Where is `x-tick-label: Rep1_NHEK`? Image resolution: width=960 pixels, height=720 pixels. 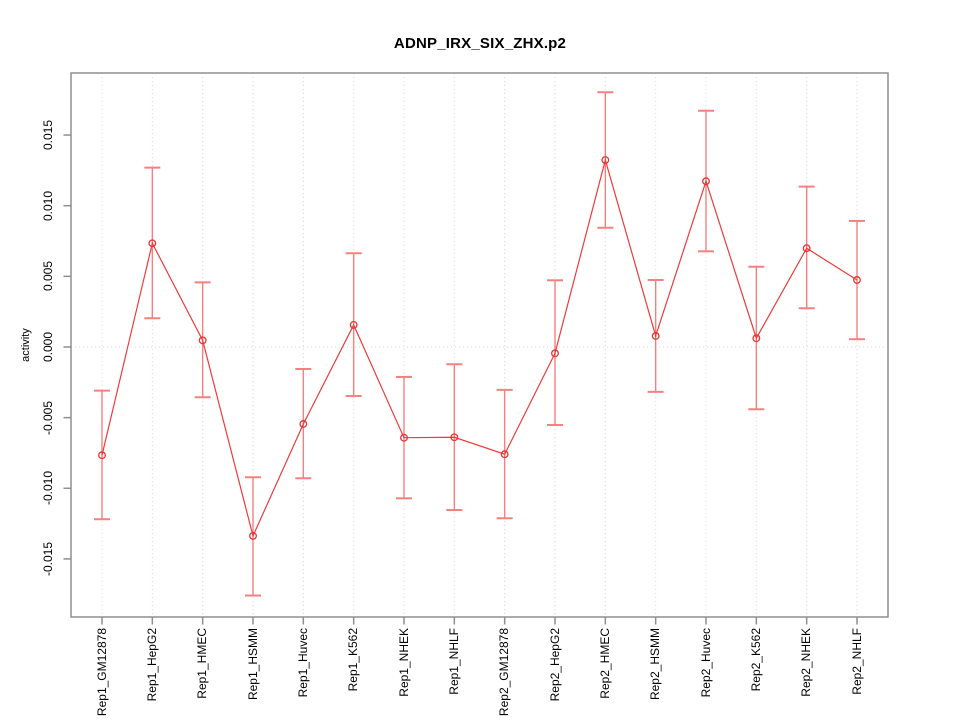
x-tick-label: Rep1_NHEK is located at coordinates (403, 662).